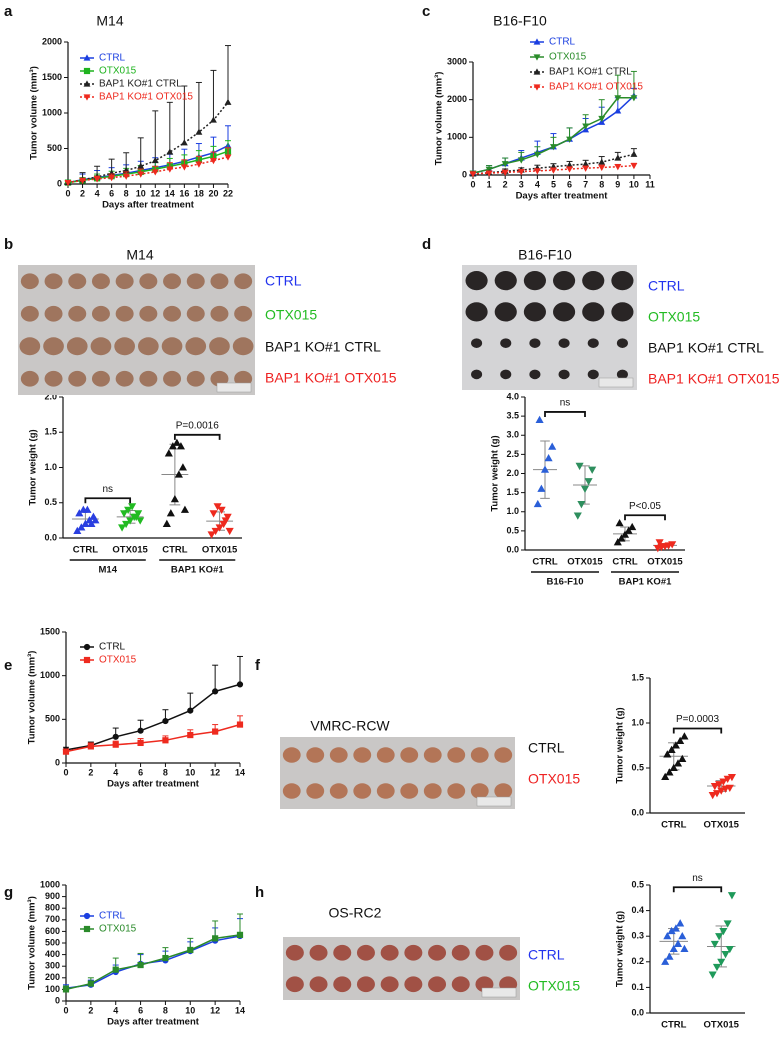 The height and width of the screenshot is (1061, 779). Describe the element at coordinates (549, 327) in the screenshot. I see `photo` at that location.